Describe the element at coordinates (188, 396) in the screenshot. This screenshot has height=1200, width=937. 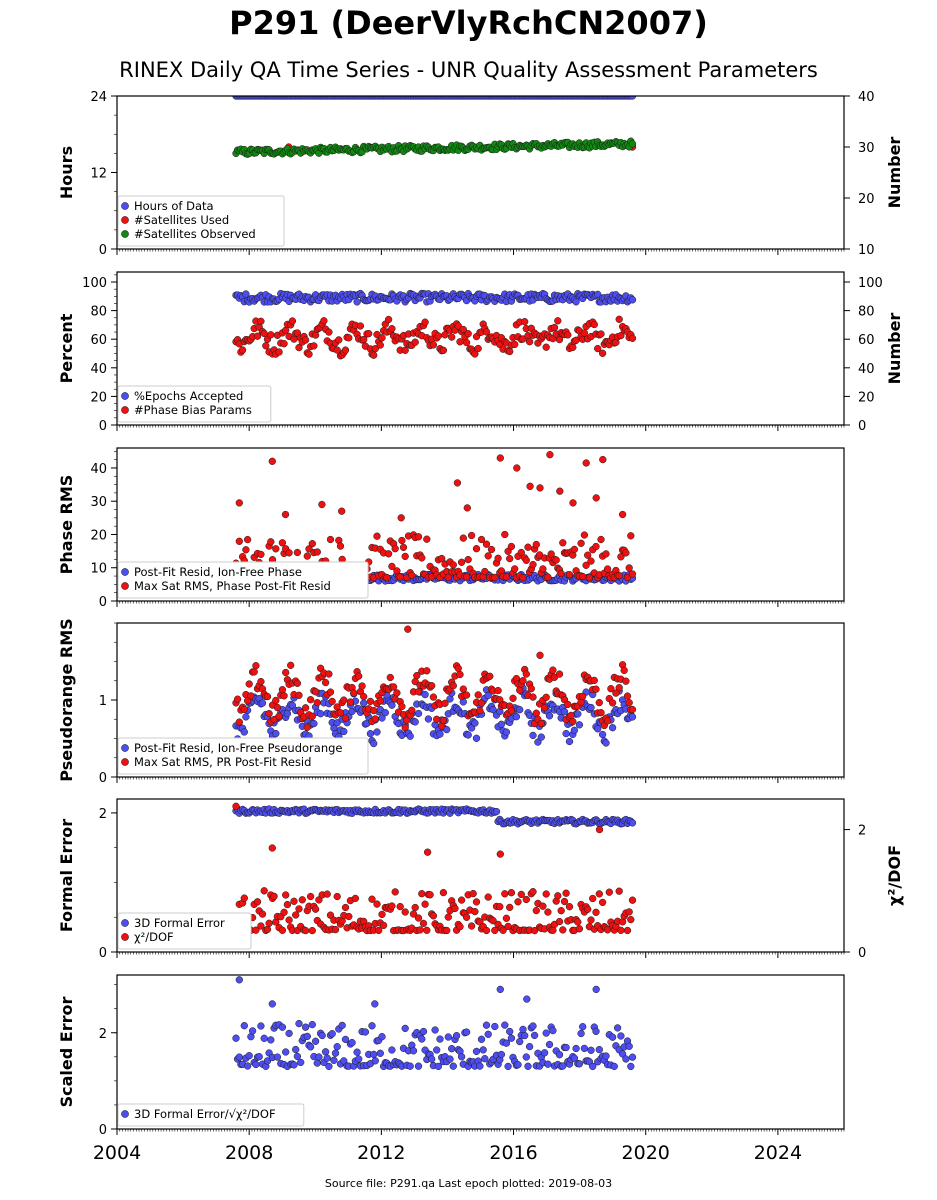
I see `legend-label: %Epochs Accepted` at that location.